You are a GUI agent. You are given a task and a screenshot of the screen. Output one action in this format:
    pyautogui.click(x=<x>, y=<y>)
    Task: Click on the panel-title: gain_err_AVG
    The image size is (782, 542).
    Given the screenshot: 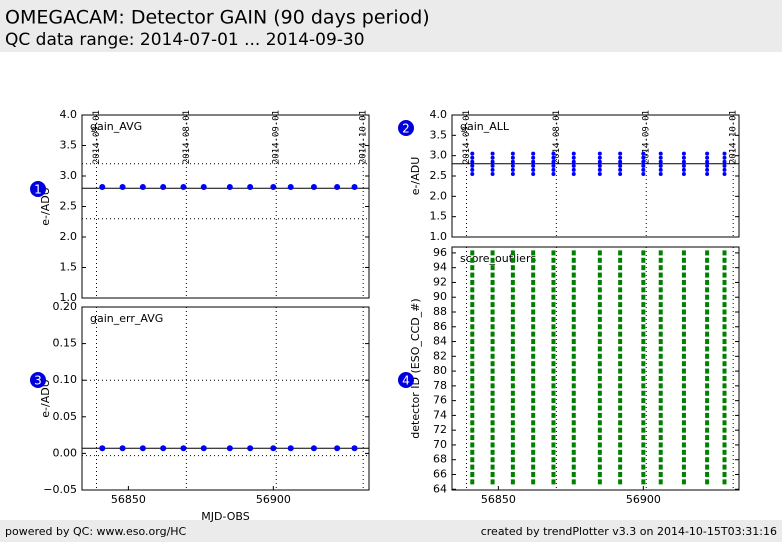 What is the action you would take?
    pyautogui.click(x=126, y=318)
    